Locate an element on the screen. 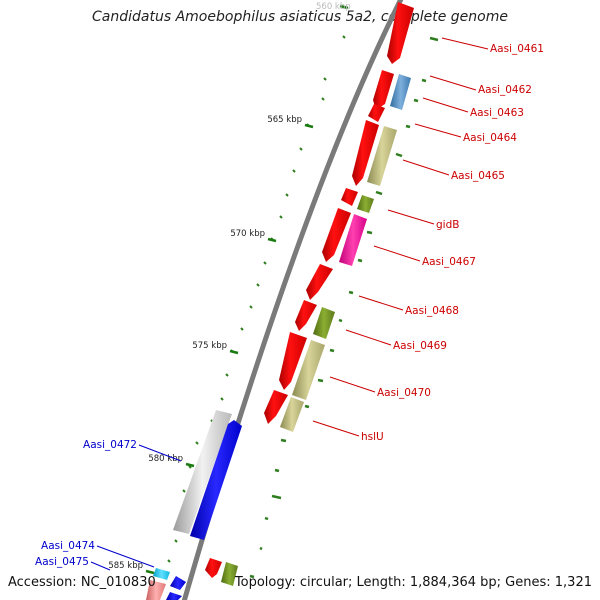 This screenshot has width=600, height=600. ruler-label: 580 kbp is located at coordinates (165, 459).